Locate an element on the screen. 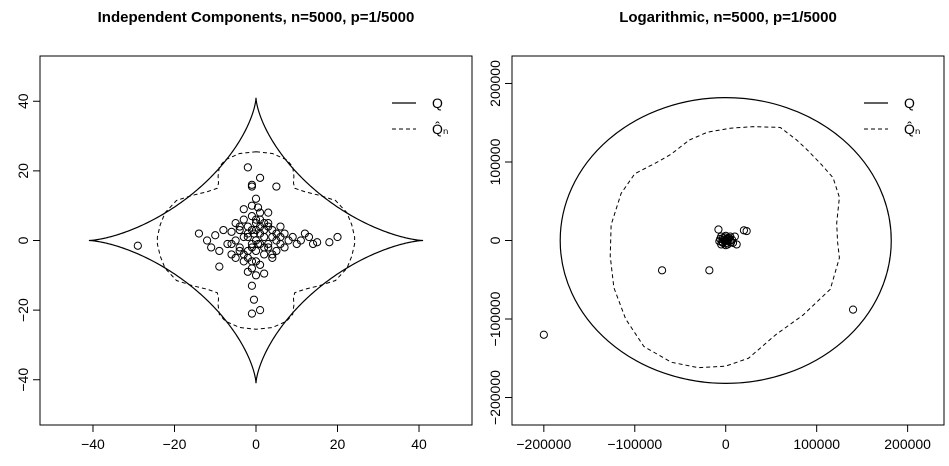  y-tick-label: −40 is located at coordinates (23, 380).